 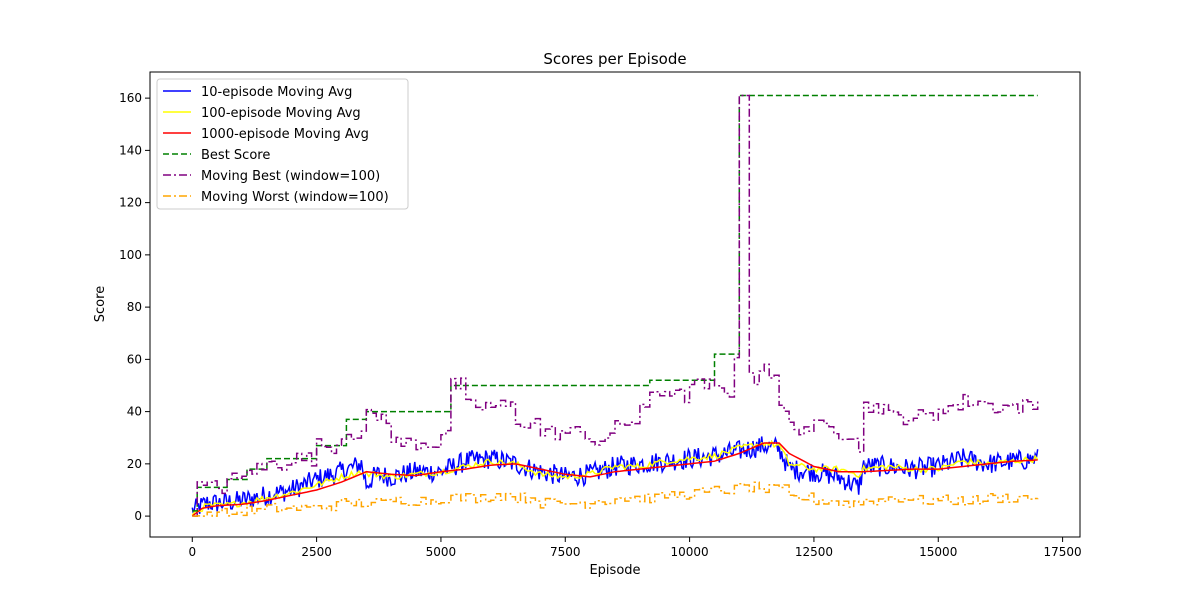 I want to click on legend-label: 1000-episode Moving Avg, so click(x=285, y=134).